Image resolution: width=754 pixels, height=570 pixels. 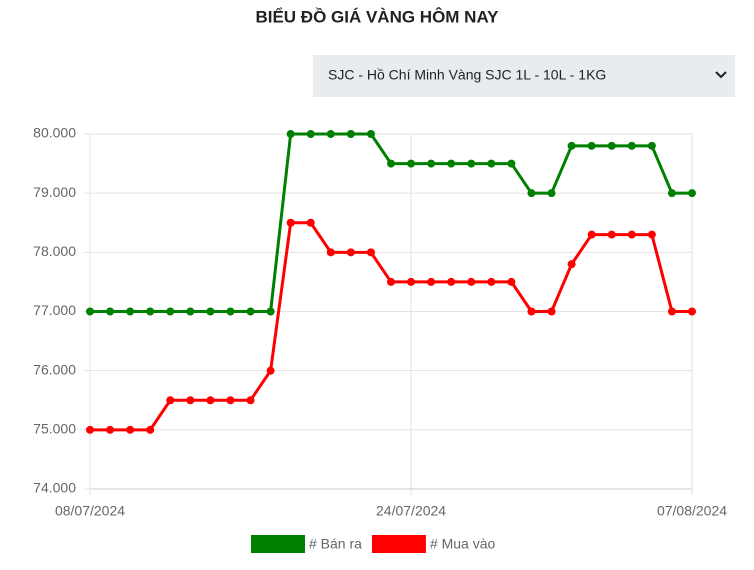 I want to click on x-tick-label: 07/08/2024, so click(x=692, y=511).